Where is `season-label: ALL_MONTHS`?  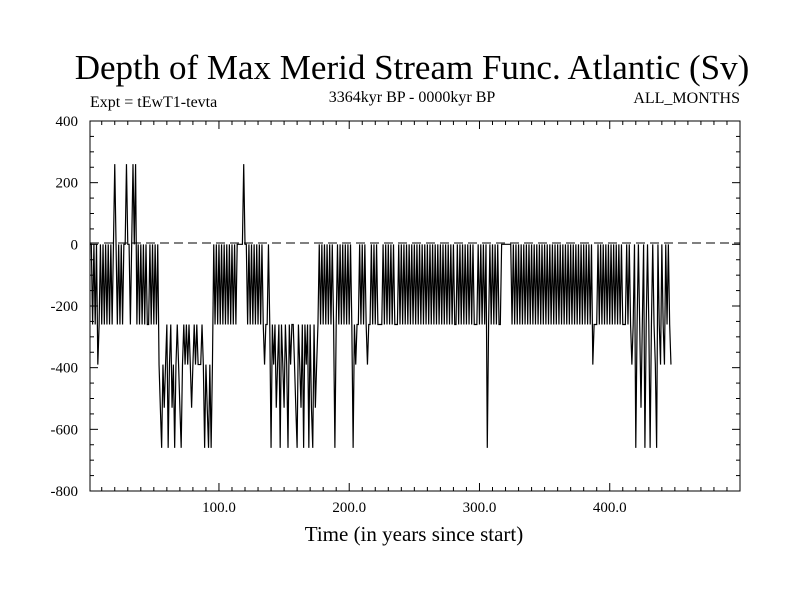 season-label: ALL_MONTHS is located at coordinates (686, 98).